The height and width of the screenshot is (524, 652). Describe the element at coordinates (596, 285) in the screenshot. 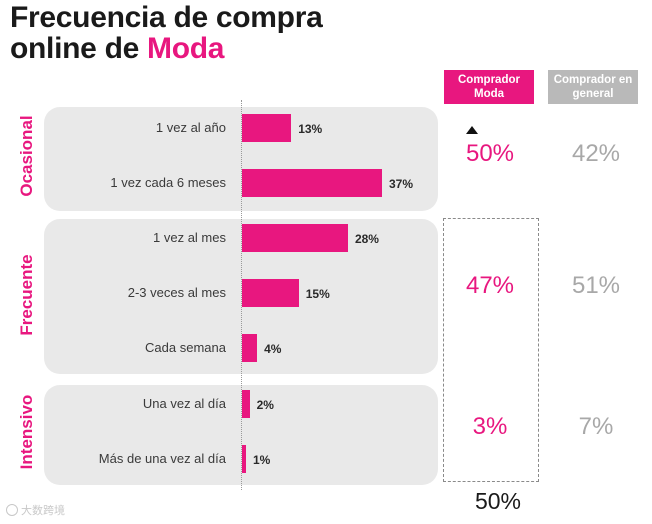

I see `pct-general-frecuente: 51%` at that location.